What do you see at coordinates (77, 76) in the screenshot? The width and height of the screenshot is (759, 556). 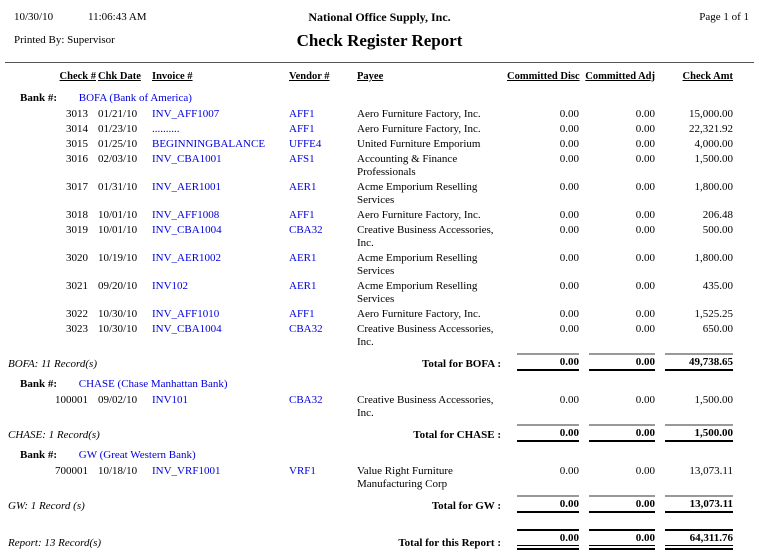 I see `col-header-check: Check #` at bounding box center [77, 76].